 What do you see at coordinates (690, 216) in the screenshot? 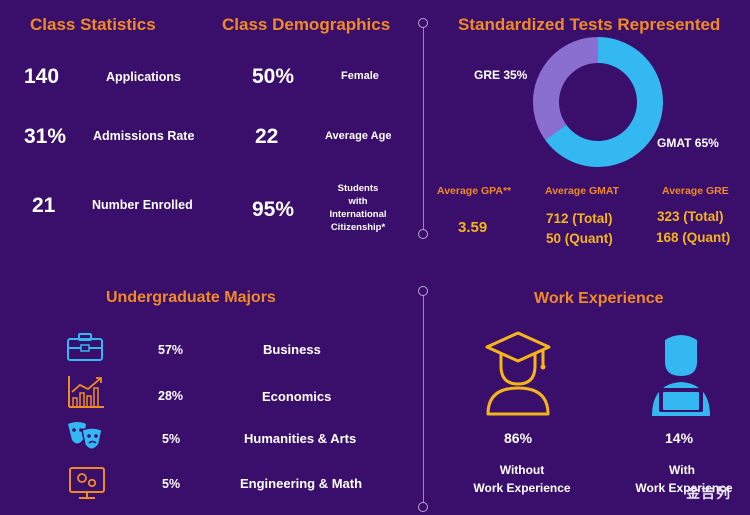
I see `gre-total: 323 (Total)` at bounding box center [690, 216].